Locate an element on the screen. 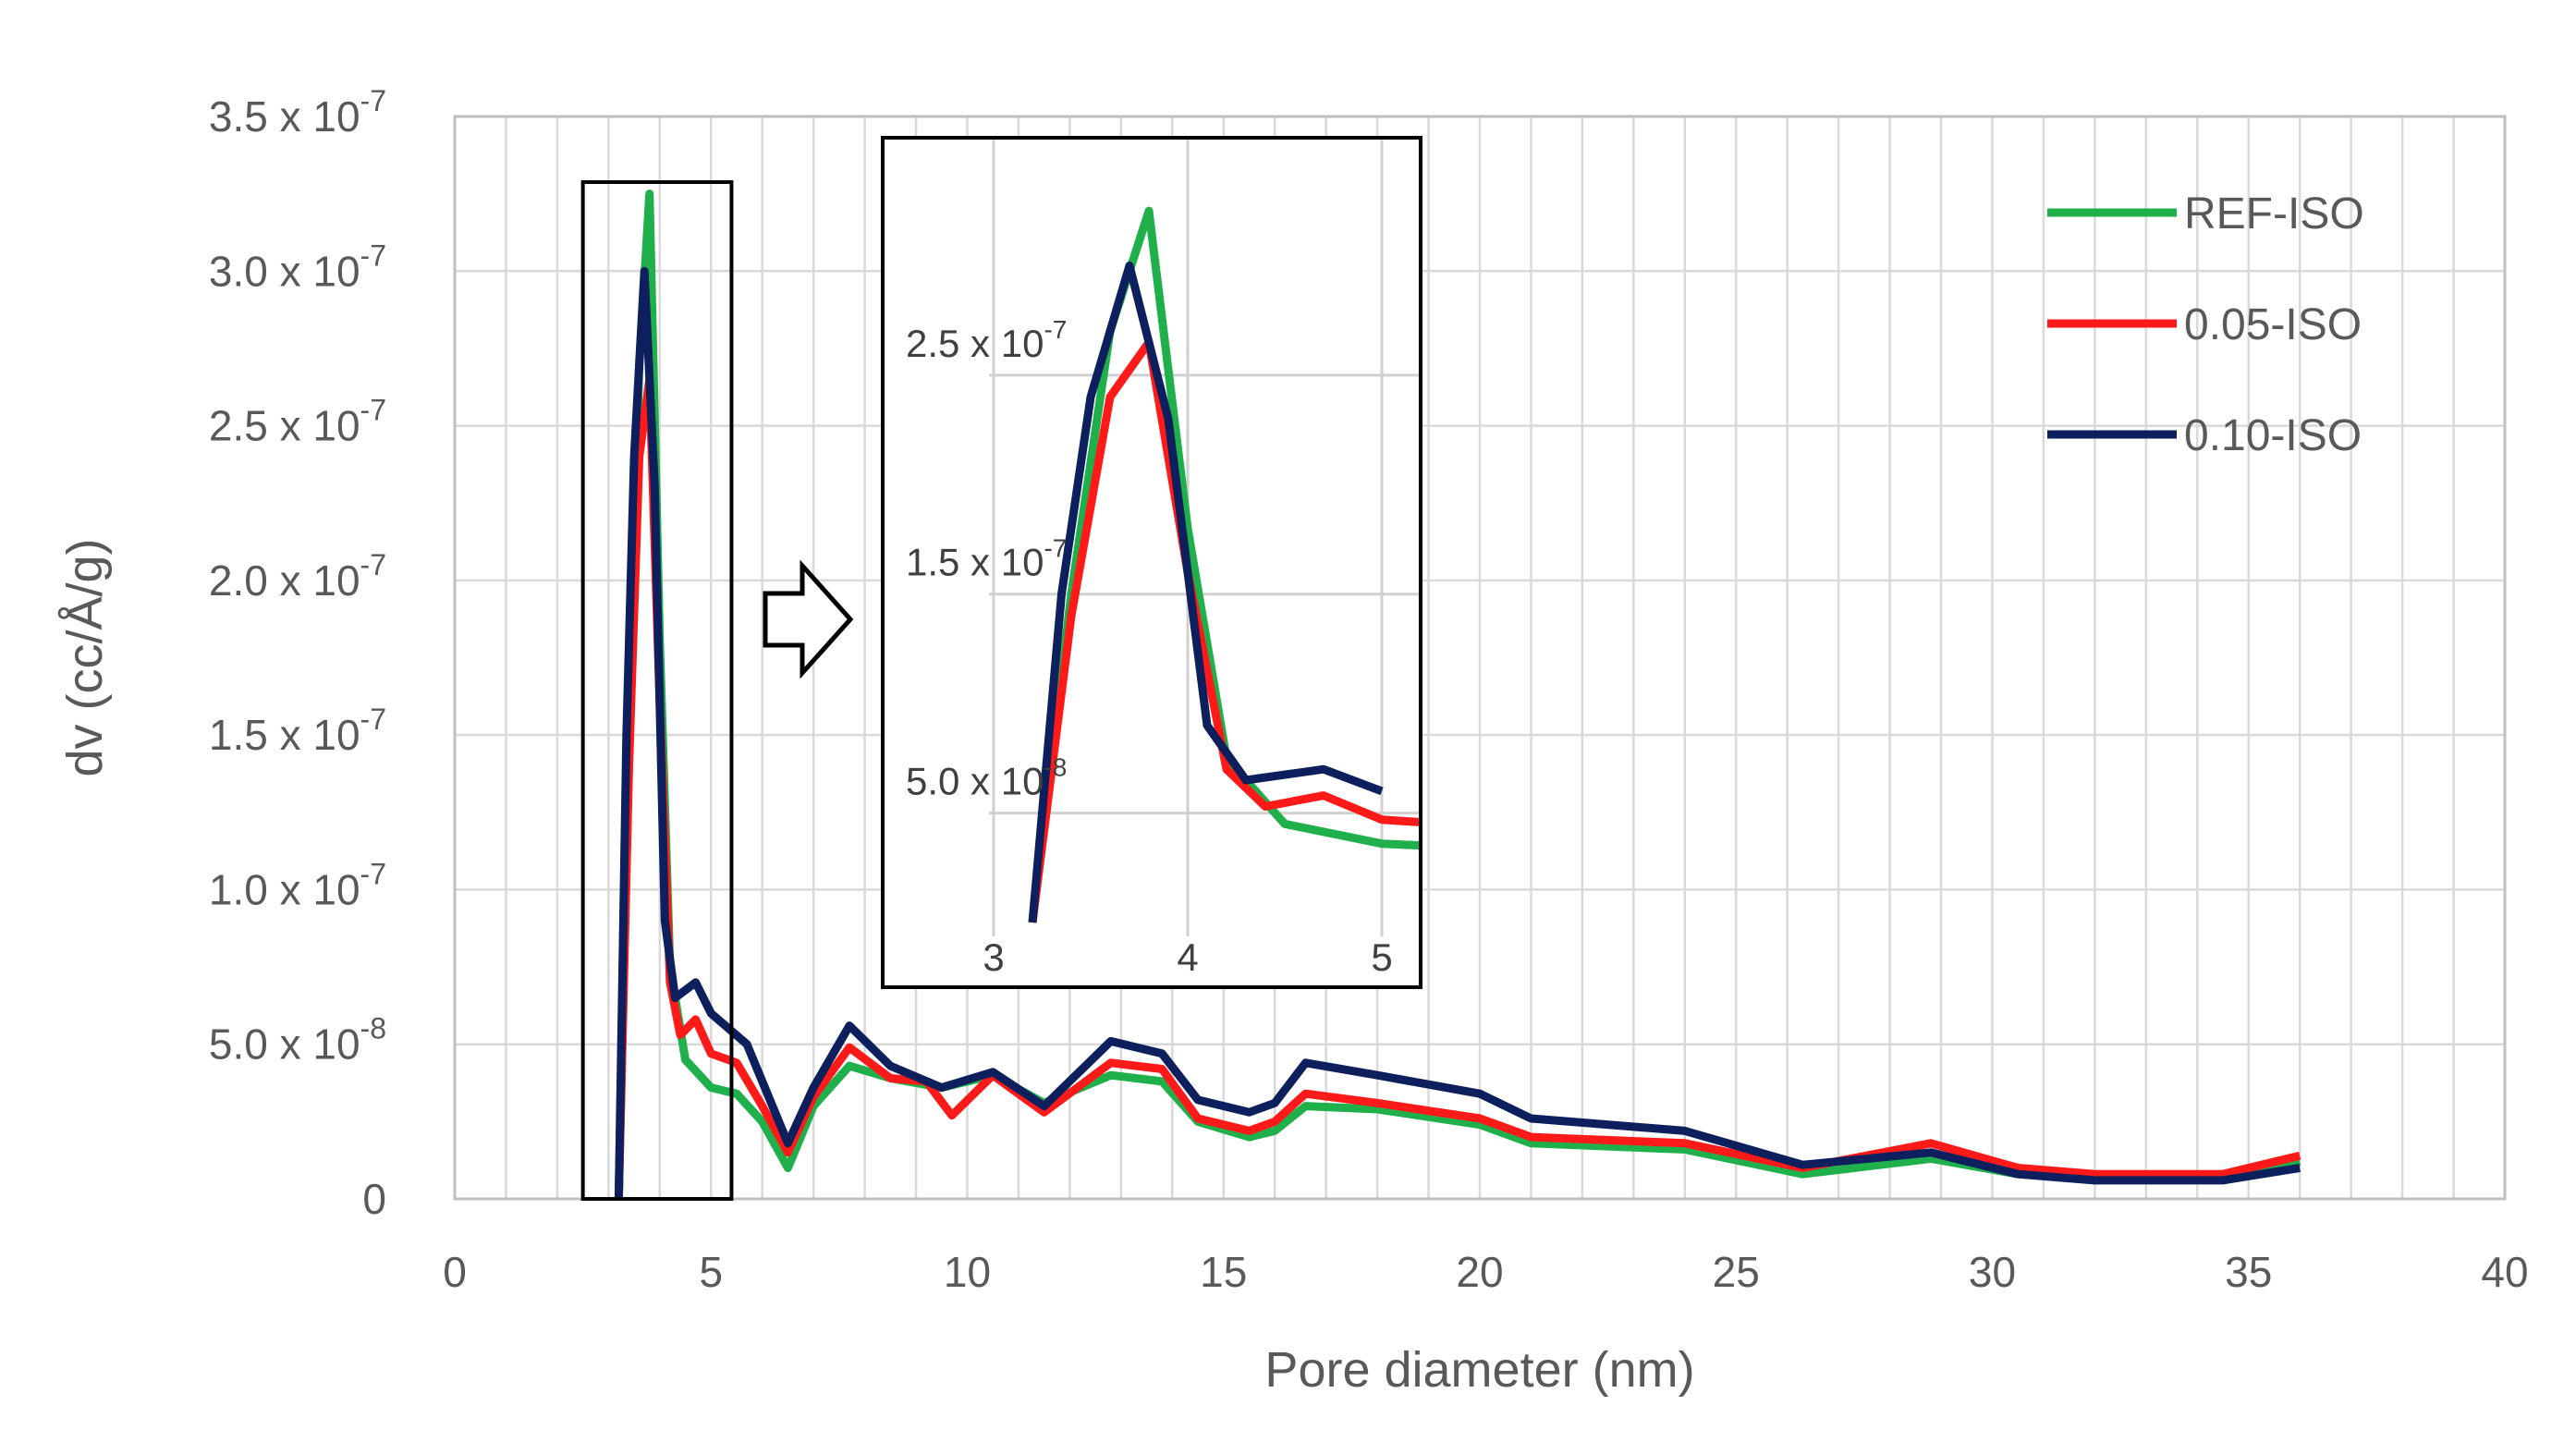 The height and width of the screenshot is (1442, 2576). inset-y-tick-label: 1.5 x 10⁻⁷ is located at coordinates (986, 559).